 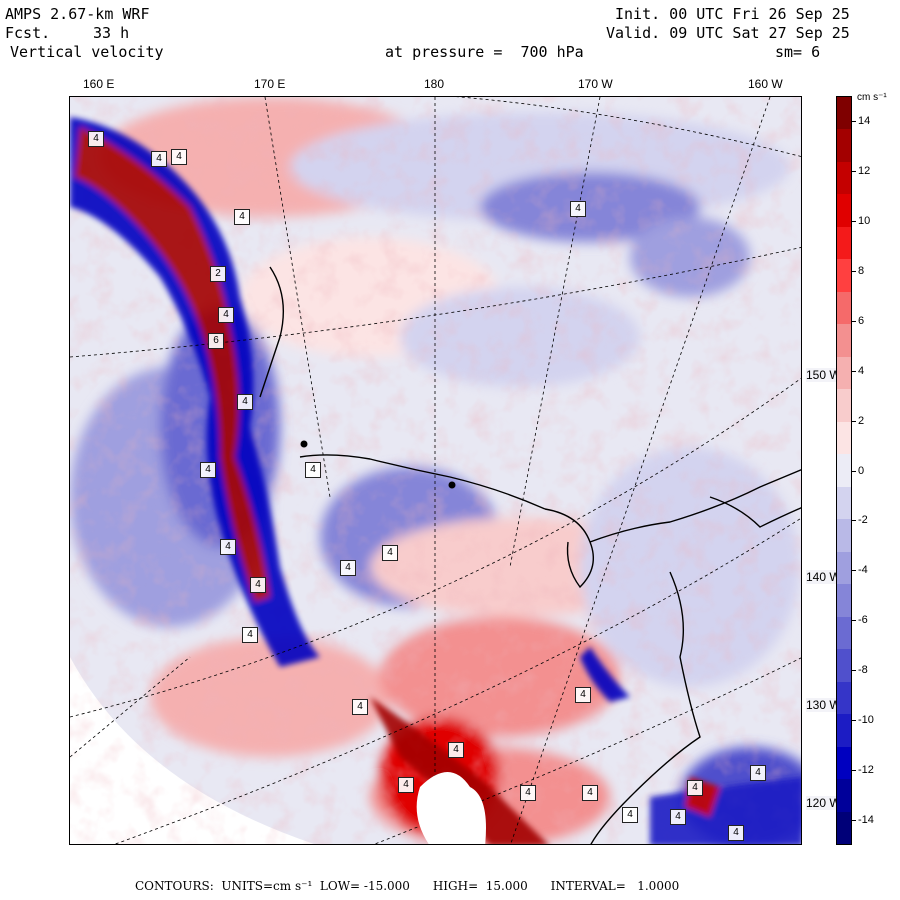 What do you see at coordinates (823, 375) in the screenshot?
I see `lat-label-150w: 150 W` at bounding box center [823, 375].